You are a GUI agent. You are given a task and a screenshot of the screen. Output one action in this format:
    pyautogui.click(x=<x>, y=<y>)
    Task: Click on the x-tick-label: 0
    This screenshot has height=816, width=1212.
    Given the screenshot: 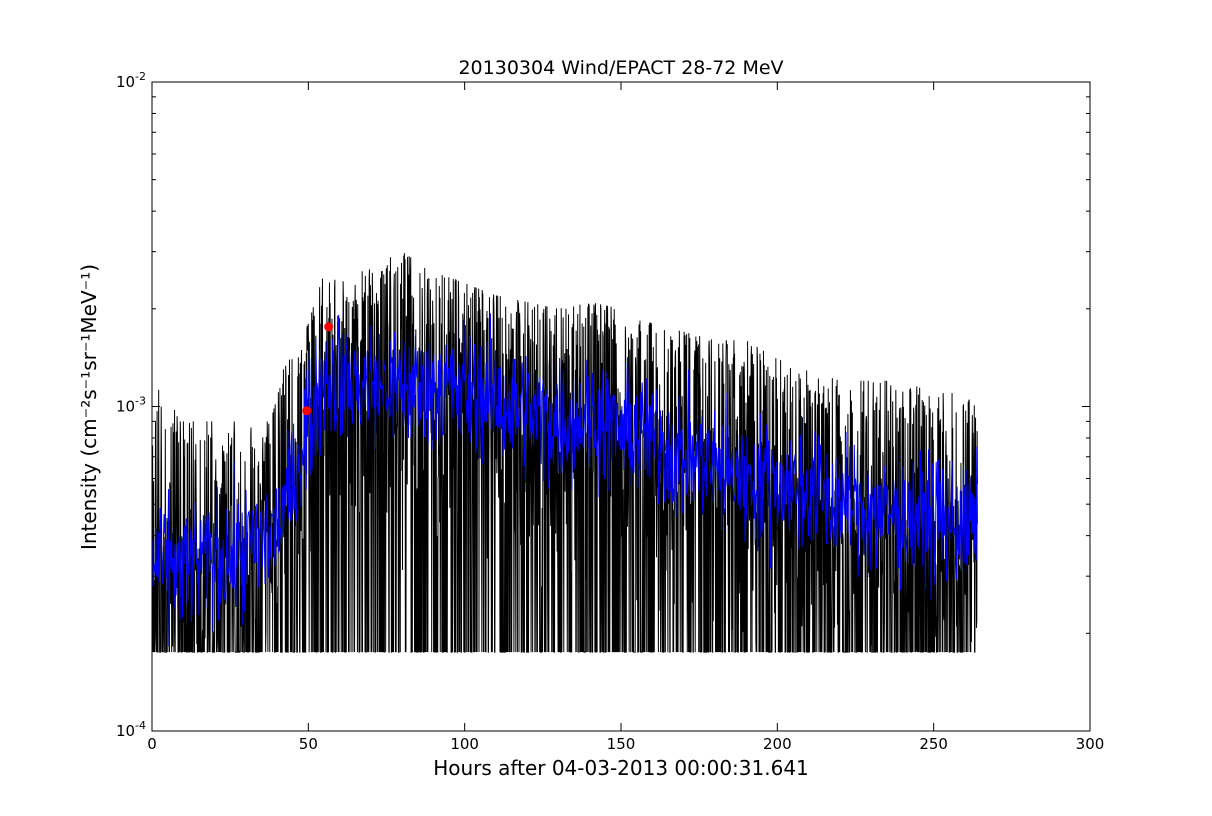 What is the action you would take?
    pyautogui.click(x=152, y=744)
    